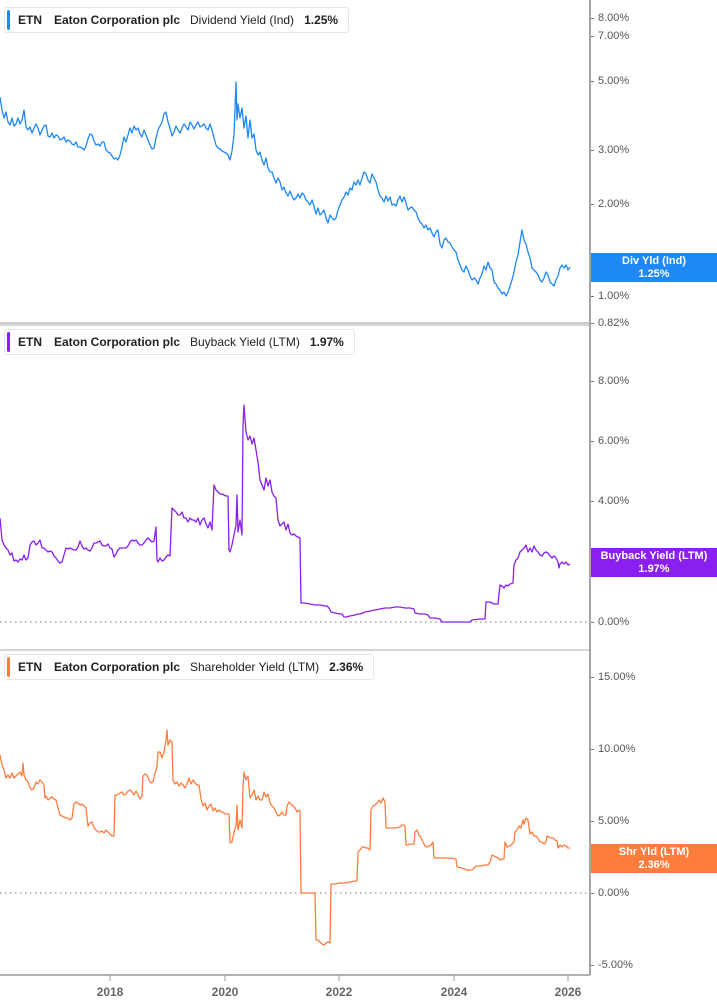  What do you see at coordinates (613, 677) in the screenshot?
I see `y-tick-label: 15.00%` at bounding box center [613, 677].